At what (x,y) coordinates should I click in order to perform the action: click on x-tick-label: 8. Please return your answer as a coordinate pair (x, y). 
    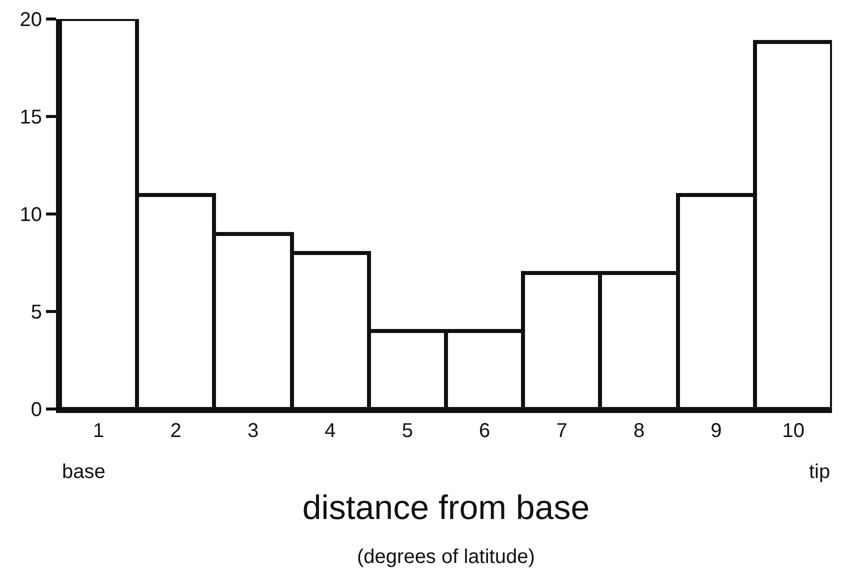
    Looking at the image, I should click on (639, 431).